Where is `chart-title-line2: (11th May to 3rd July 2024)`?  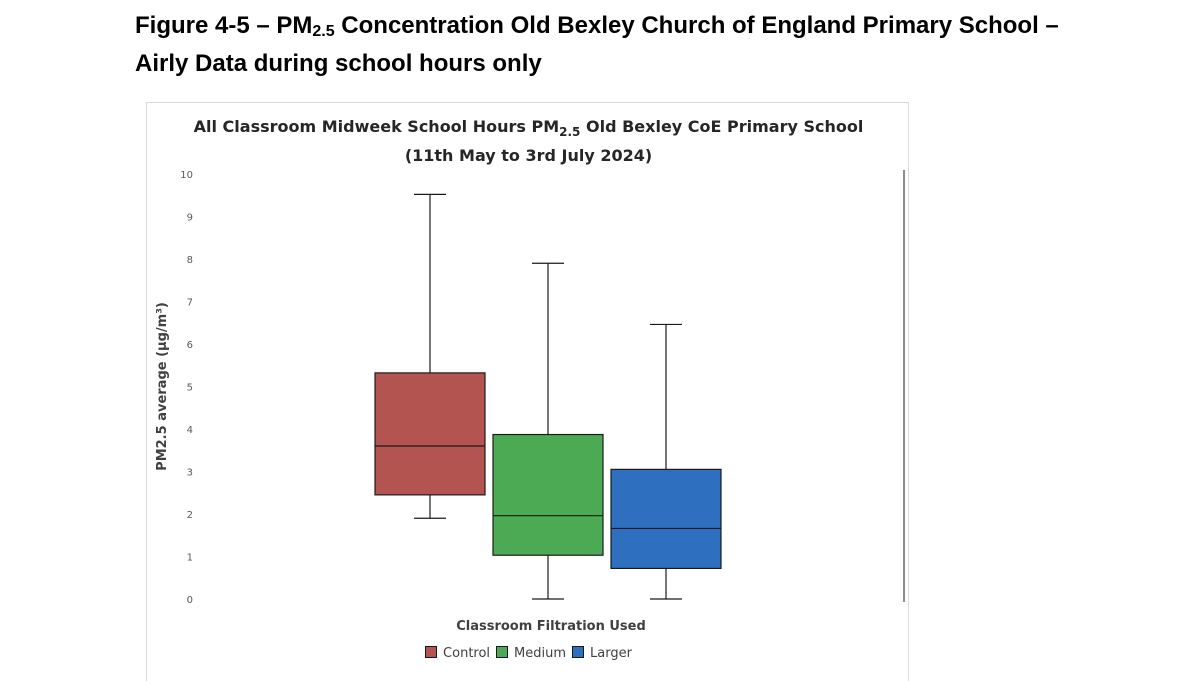 chart-title-line2: (11th May to 3rd July 2024) is located at coordinates (528, 155).